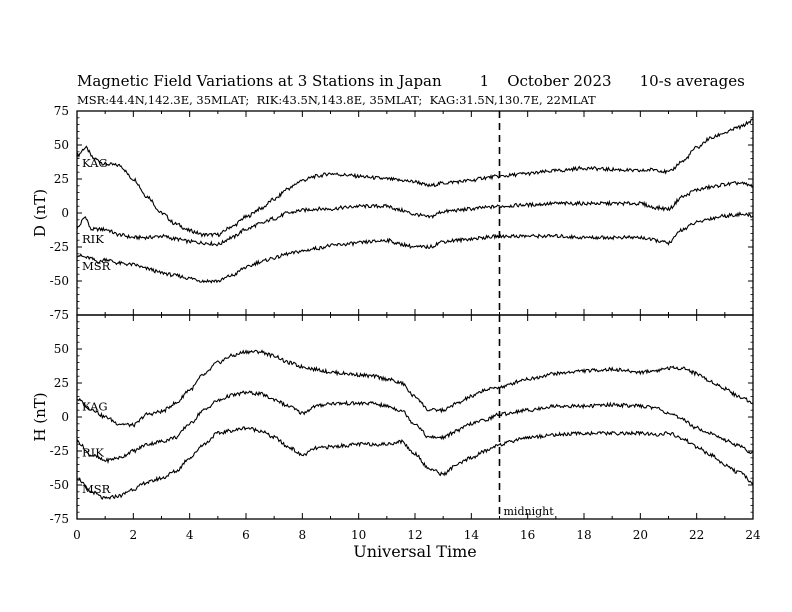  I want to click on bottom-ytick-label: -75, so click(59, 519).